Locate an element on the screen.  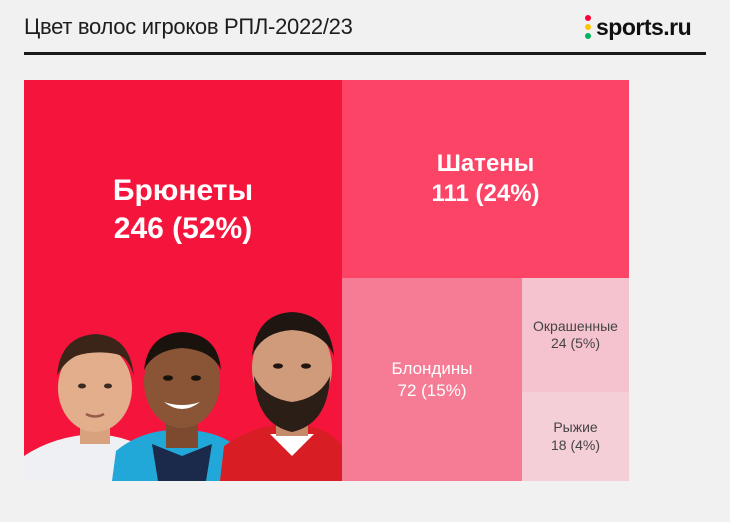
sports-ru-logo: sports.ru is located at coordinates (638, 27).